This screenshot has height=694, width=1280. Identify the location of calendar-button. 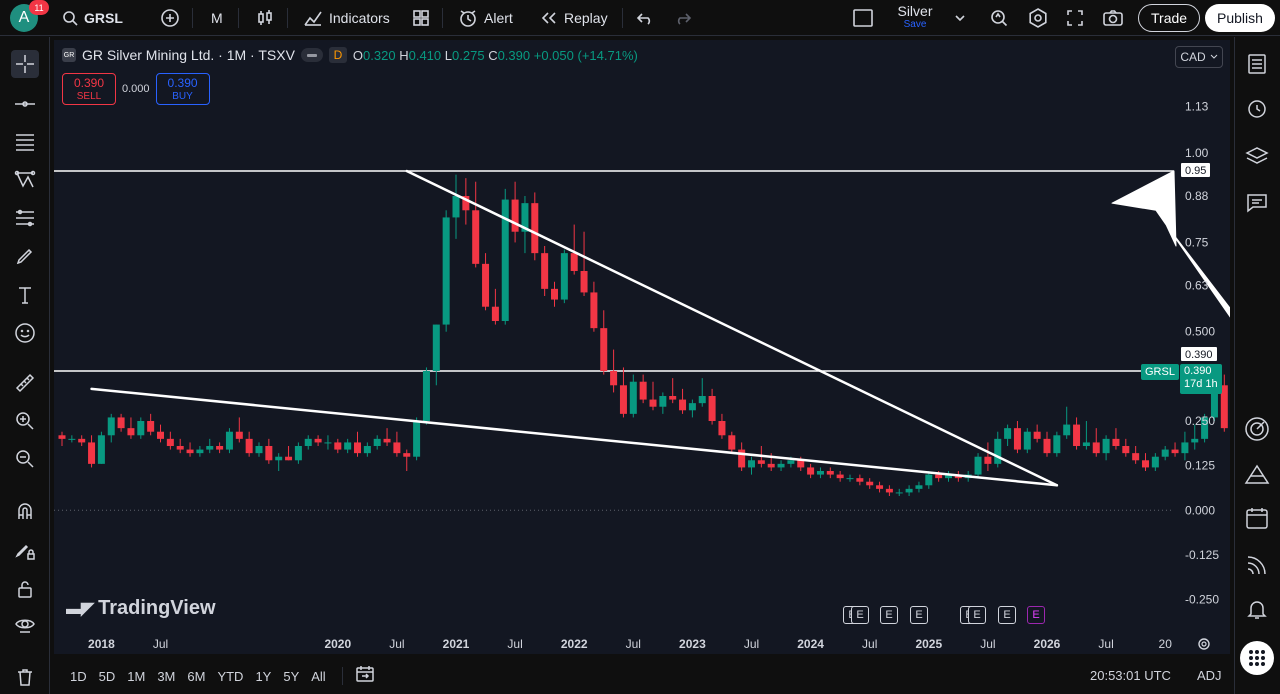
(1257, 518).